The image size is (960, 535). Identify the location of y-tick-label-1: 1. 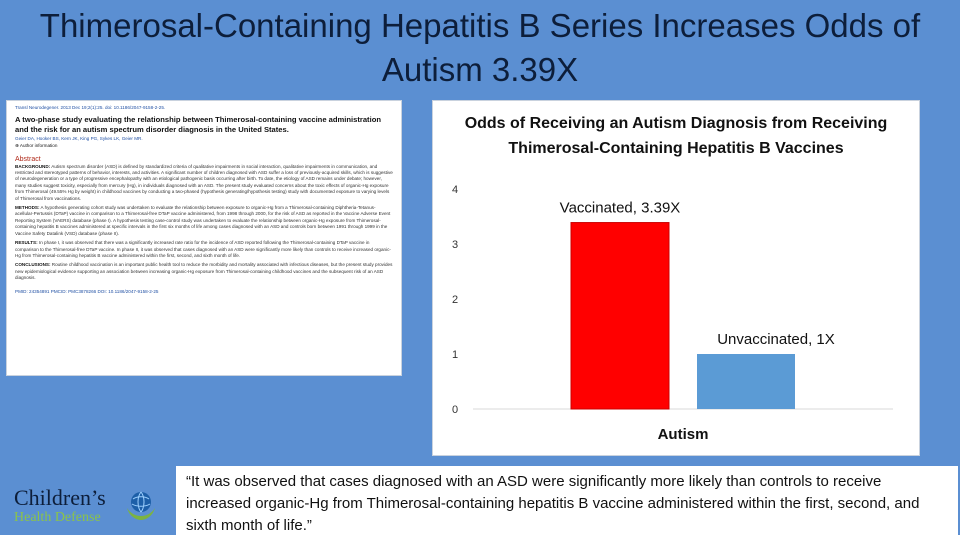
(455, 355).